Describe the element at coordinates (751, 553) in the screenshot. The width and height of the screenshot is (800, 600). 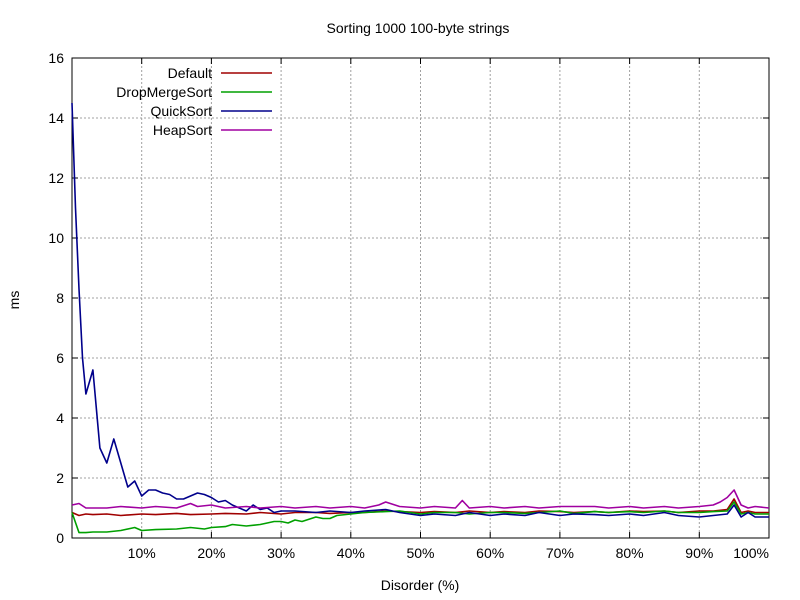
I see `x-tick-label: 100%` at that location.